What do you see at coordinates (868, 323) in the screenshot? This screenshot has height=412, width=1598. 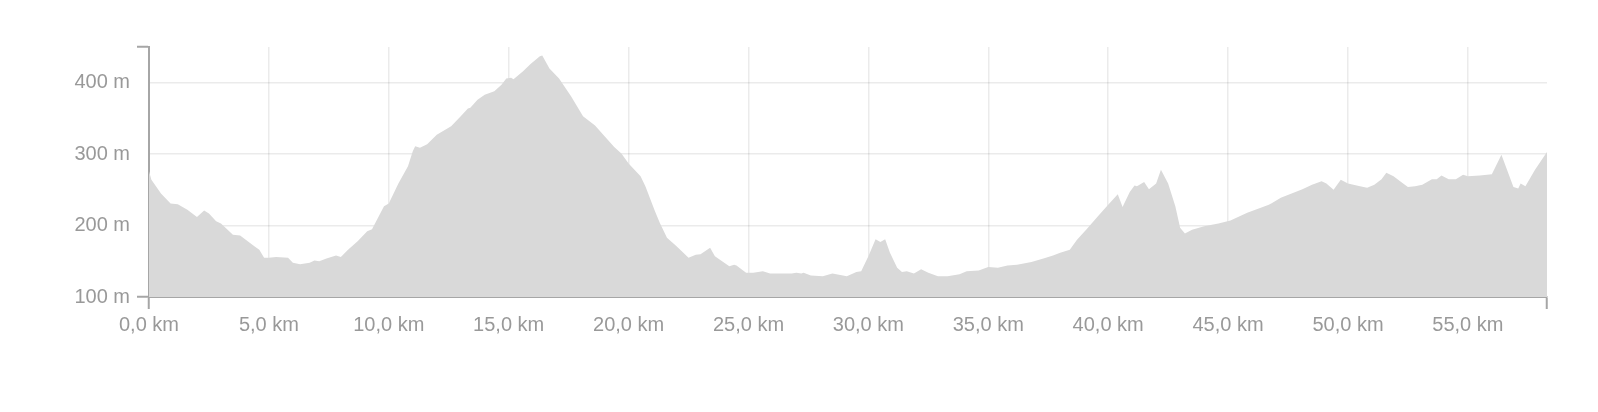 I see `x-tick-label: 30,0 km` at bounding box center [868, 323].